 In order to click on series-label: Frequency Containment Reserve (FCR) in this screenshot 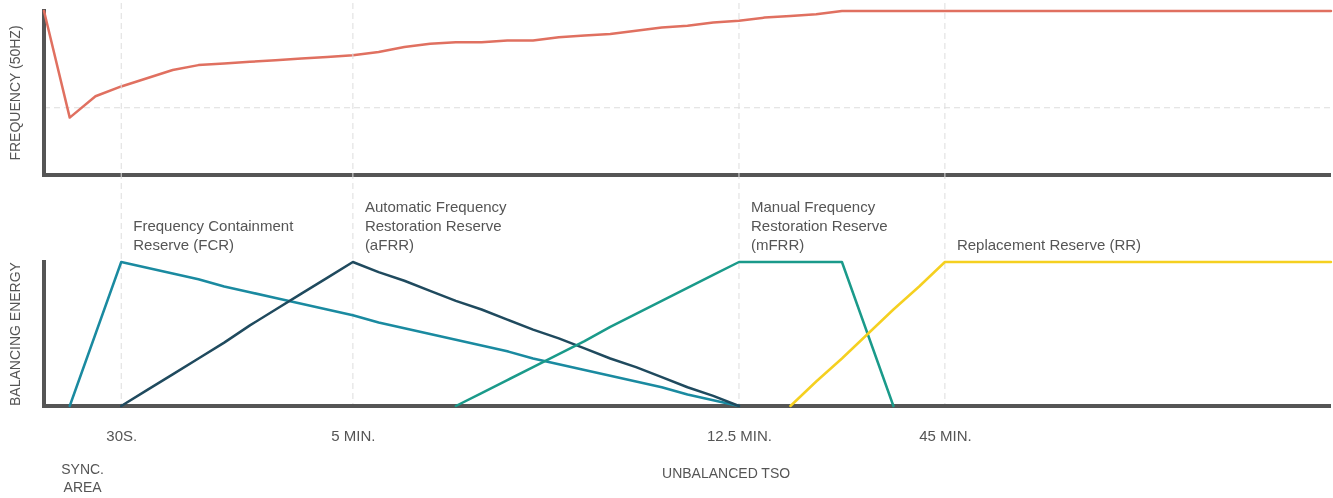, I will do `click(214, 235)`.